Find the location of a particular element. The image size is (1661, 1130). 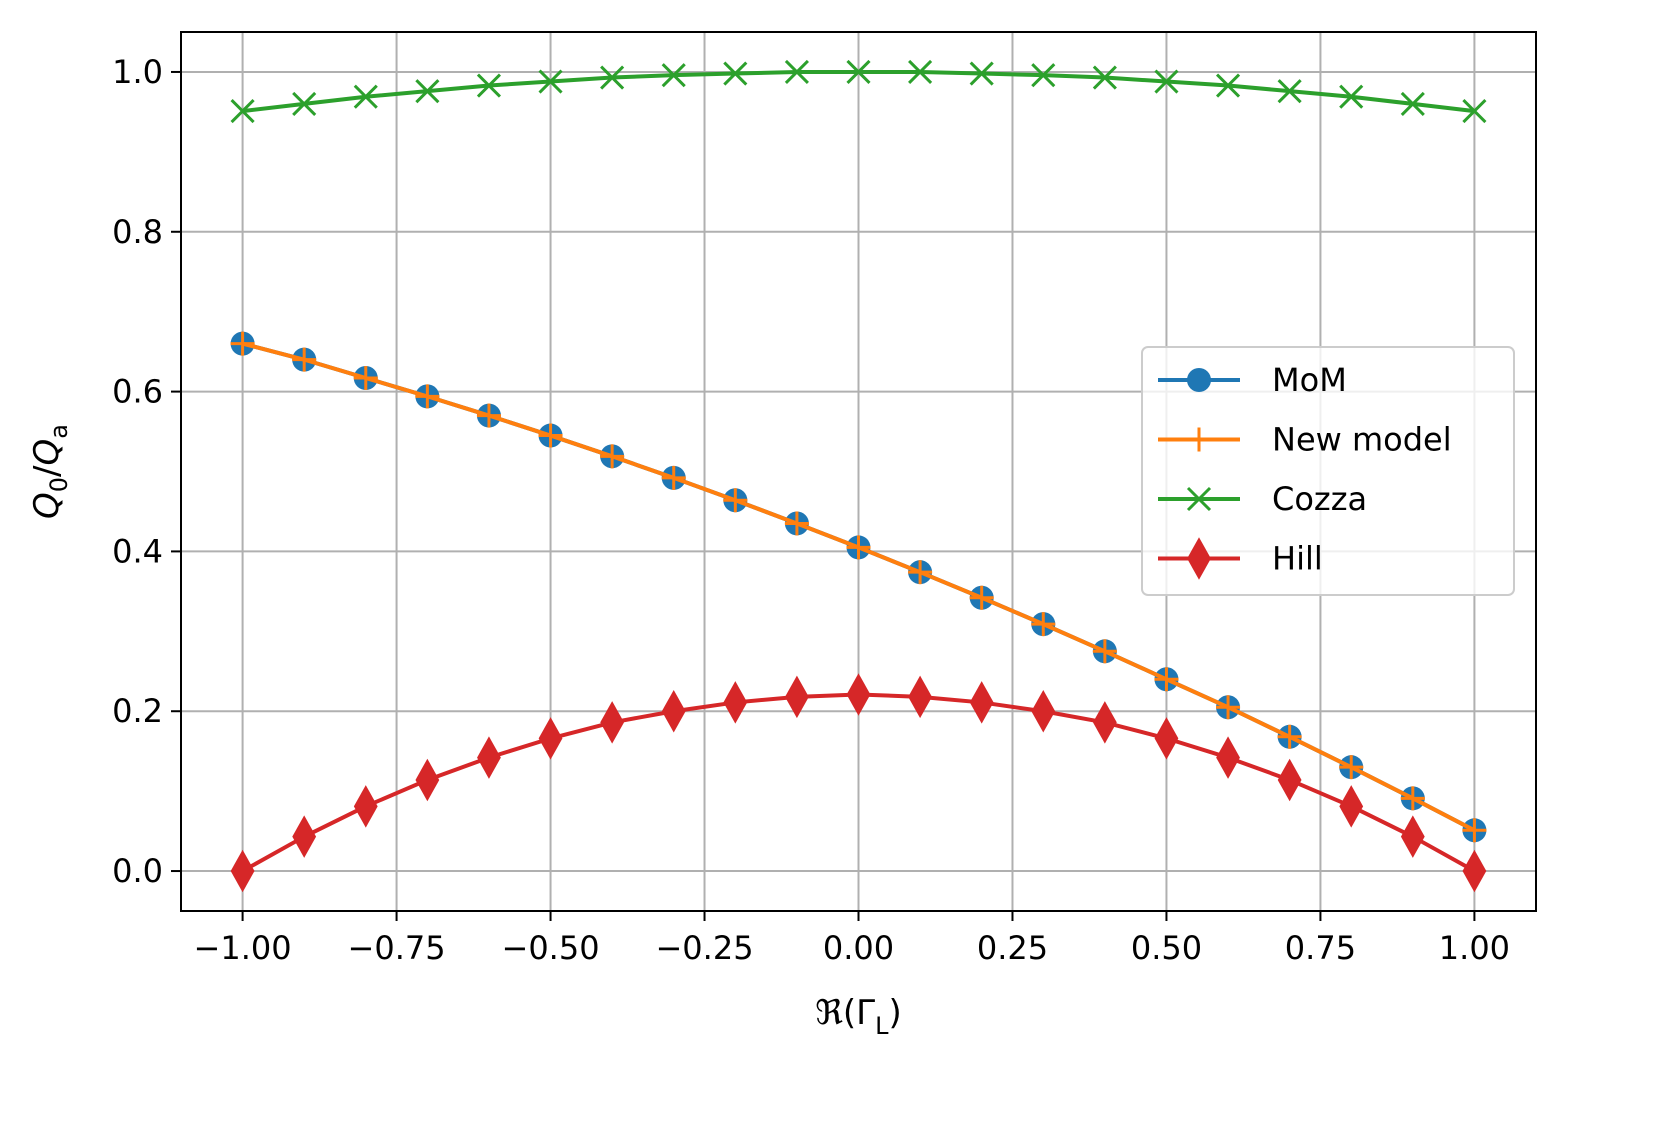

x-tick-label: −1.00 is located at coordinates (243, 948).